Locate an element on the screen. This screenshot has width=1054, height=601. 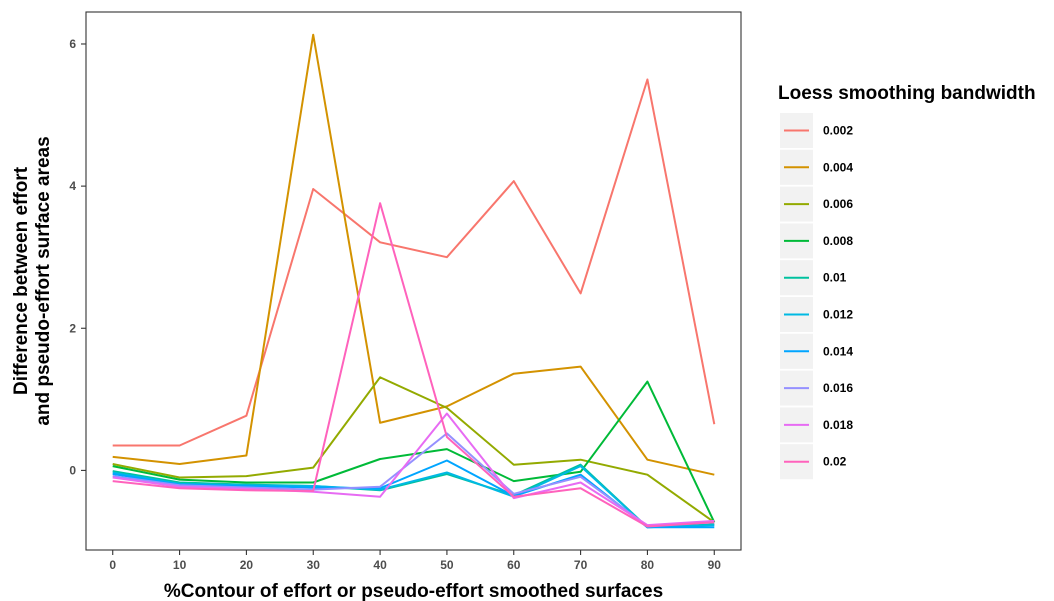
legend-label: 0.01 is located at coordinates (835, 278).